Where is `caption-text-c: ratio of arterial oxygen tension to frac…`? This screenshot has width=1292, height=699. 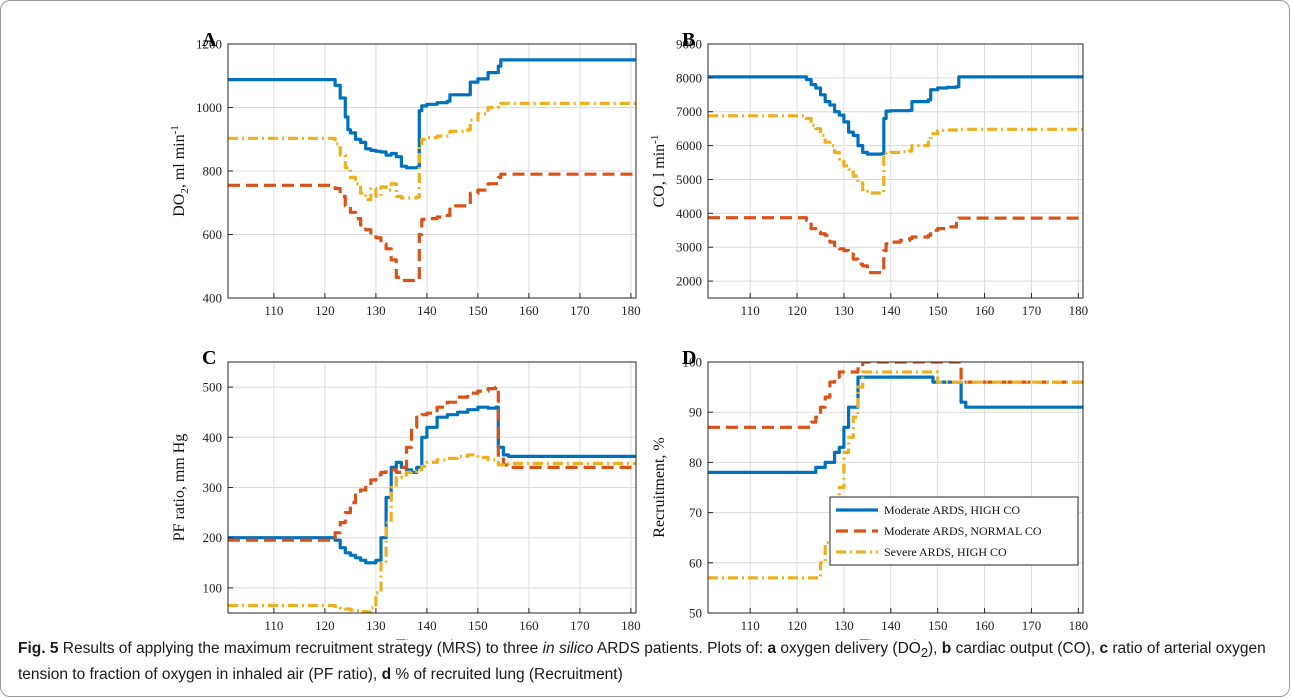 caption-text-c: ratio of arterial oxygen tension to frac… is located at coordinates (642, 662).